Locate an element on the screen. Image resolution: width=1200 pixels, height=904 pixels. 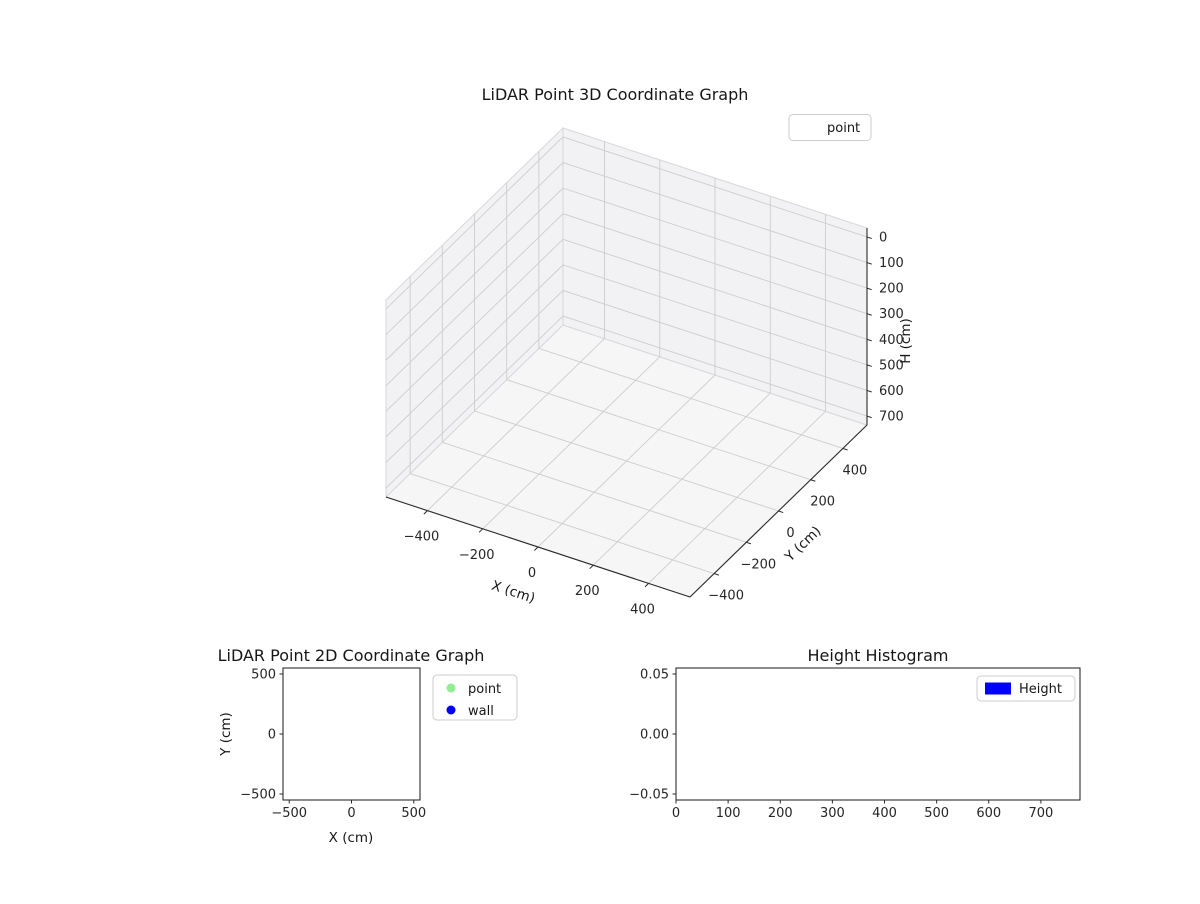
plot3d-title: LiDAR Point 3D Coordinate Graph is located at coordinates (615, 94).